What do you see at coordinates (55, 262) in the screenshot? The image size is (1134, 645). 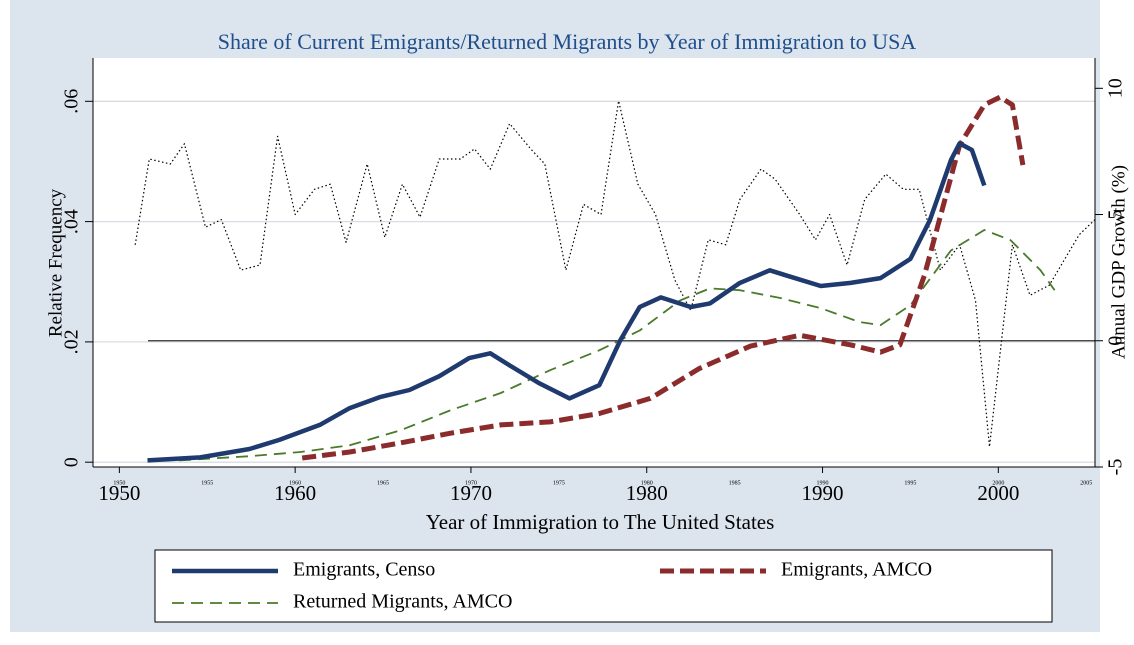 I see `y-axis-label: Relative Frequency` at bounding box center [55, 262].